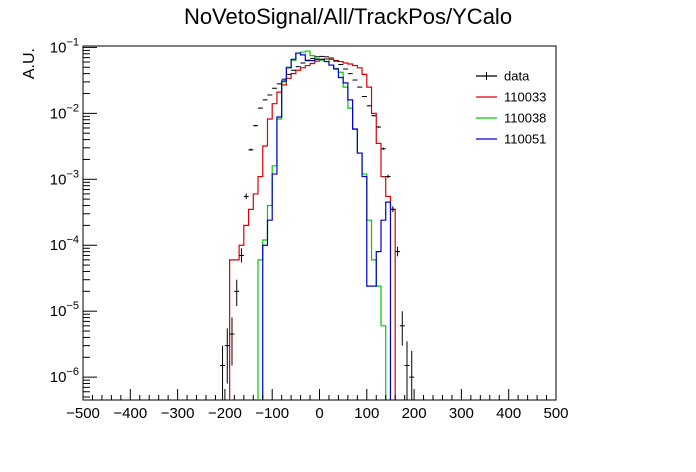 The image size is (696, 472). Describe the element at coordinates (327, 226) in the screenshot. I see `series-110051-line` at that location.